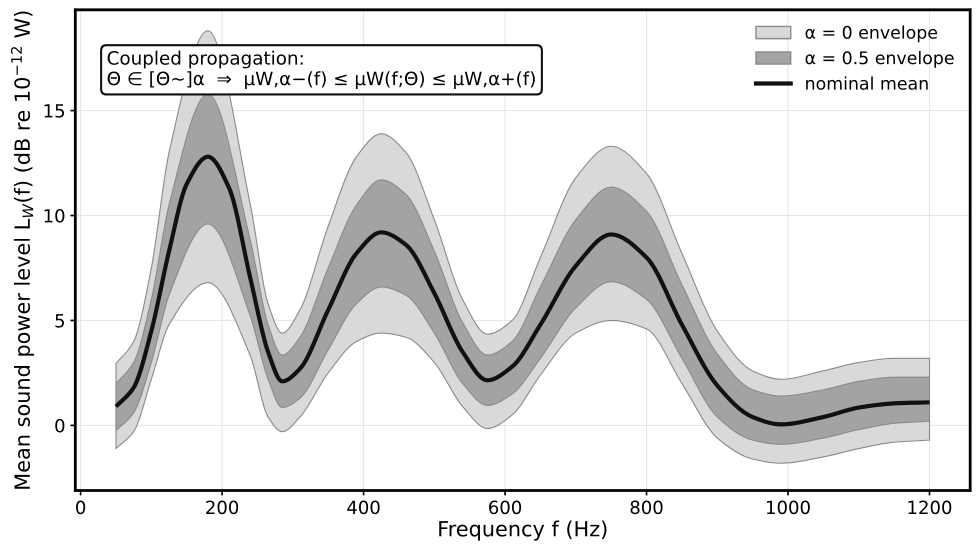 The height and width of the screenshot is (545, 978). What do you see at coordinates (646, 507) in the screenshot?
I see `x-tick-label: 800` at bounding box center [646, 507].